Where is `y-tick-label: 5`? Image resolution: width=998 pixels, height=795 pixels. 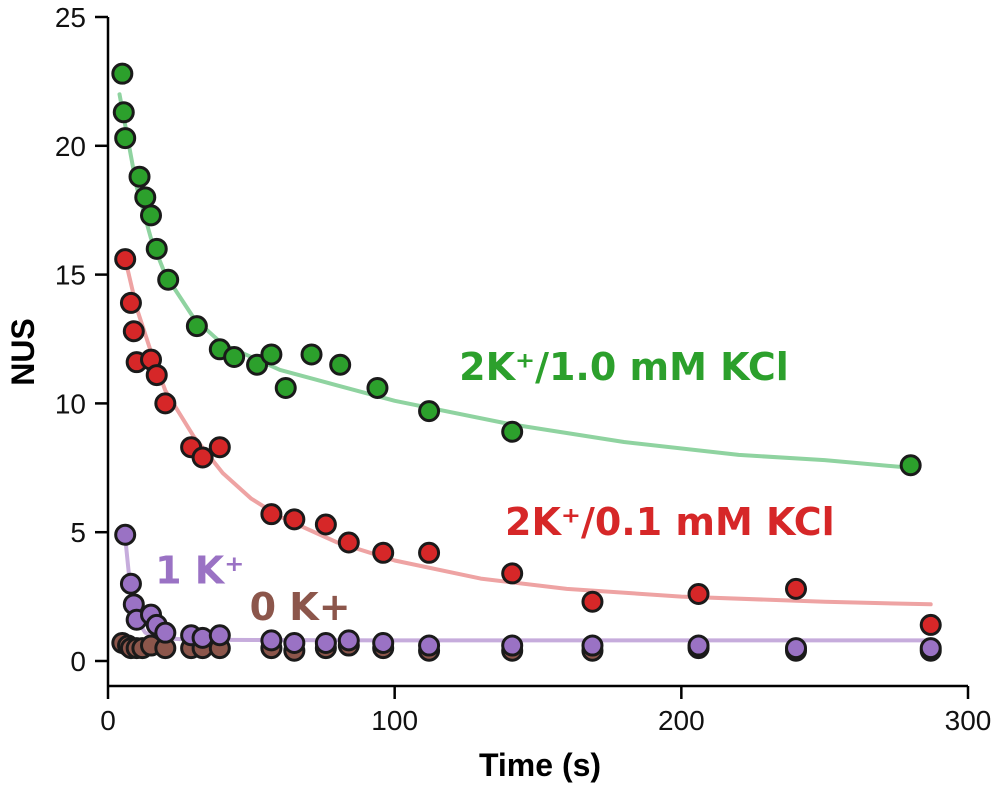 y-tick-label: 5 is located at coordinates (78, 532).